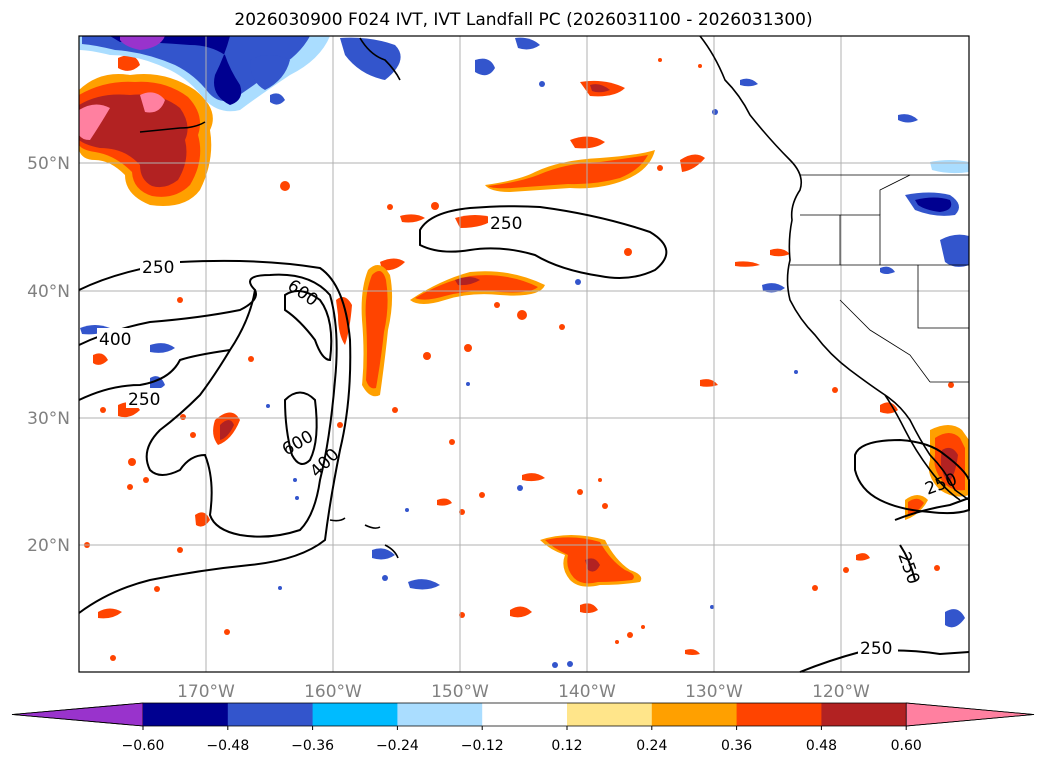  Describe the element at coordinates (523, 692) in the screenshot. I see `longitude-labels: 170°W 160°W 150°W 140°W 130°W 120°W` at that location.